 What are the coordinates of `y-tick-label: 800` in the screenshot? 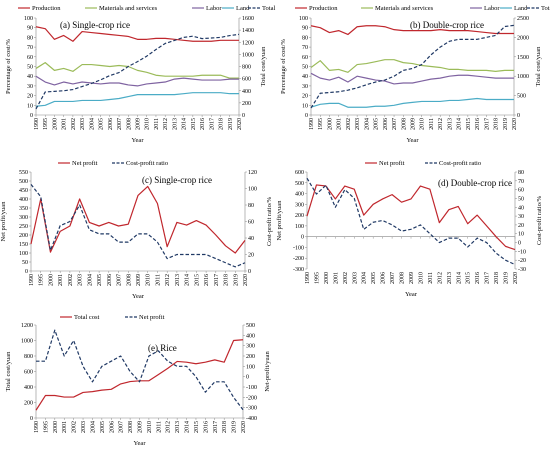 It's located at (28, 357).